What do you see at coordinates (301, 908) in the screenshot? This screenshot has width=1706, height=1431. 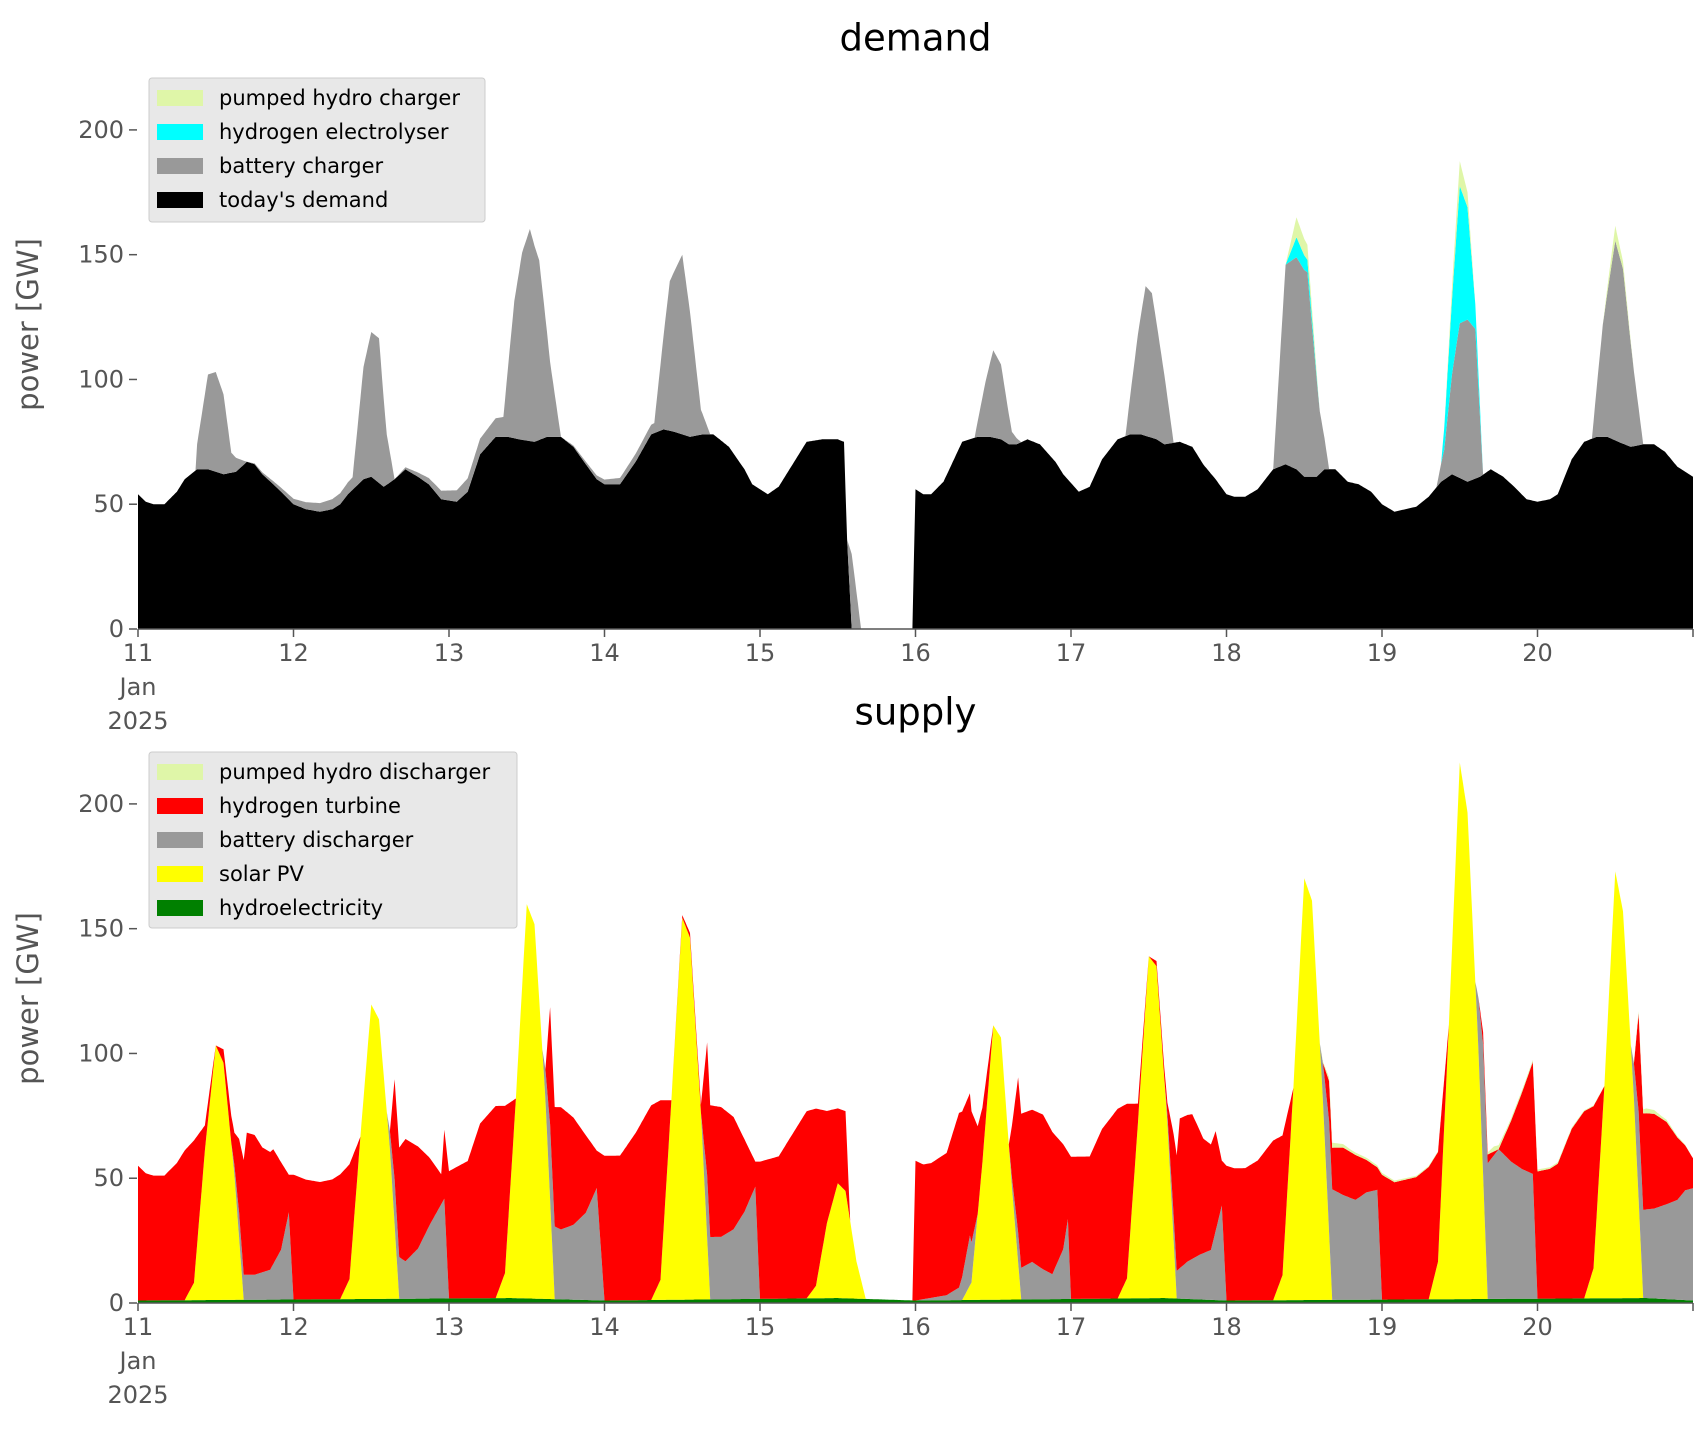 I see `legend-label-hydroelectricity: hydroelectricity` at bounding box center [301, 908].